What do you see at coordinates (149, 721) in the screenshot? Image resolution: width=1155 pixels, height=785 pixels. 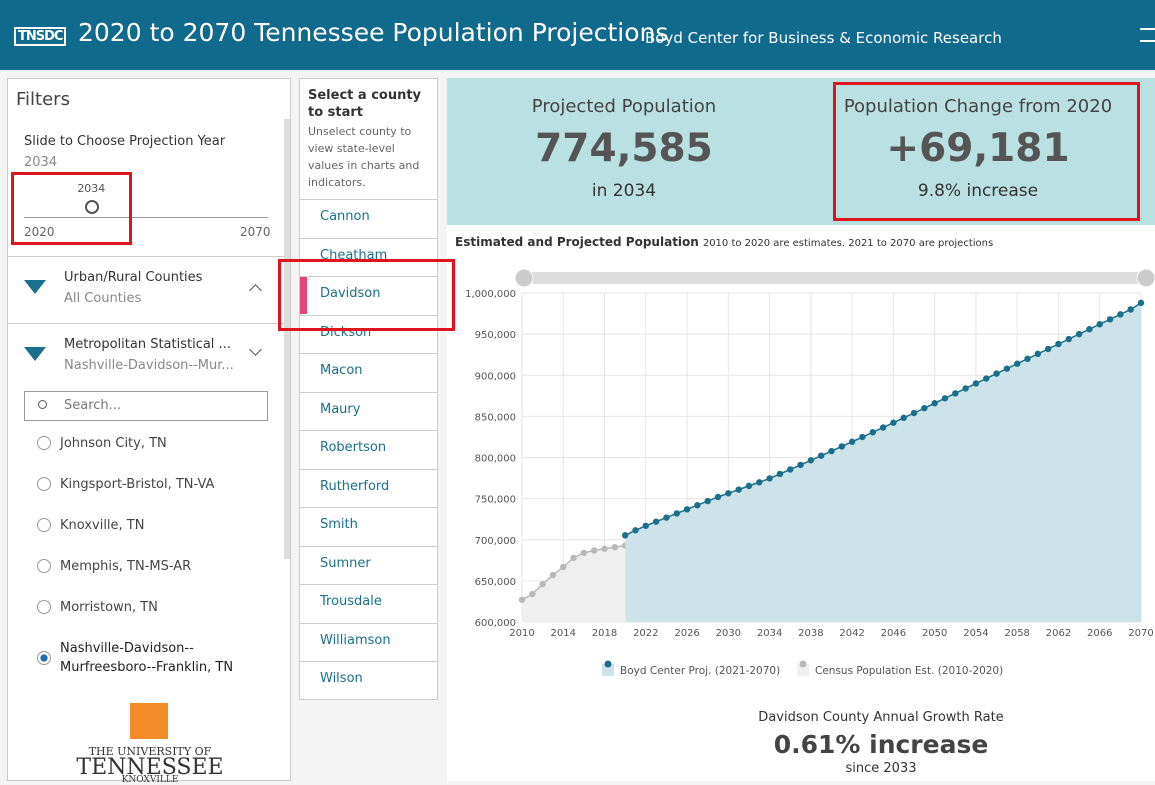 I see `ut-logo` at bounding box center [149, 721].